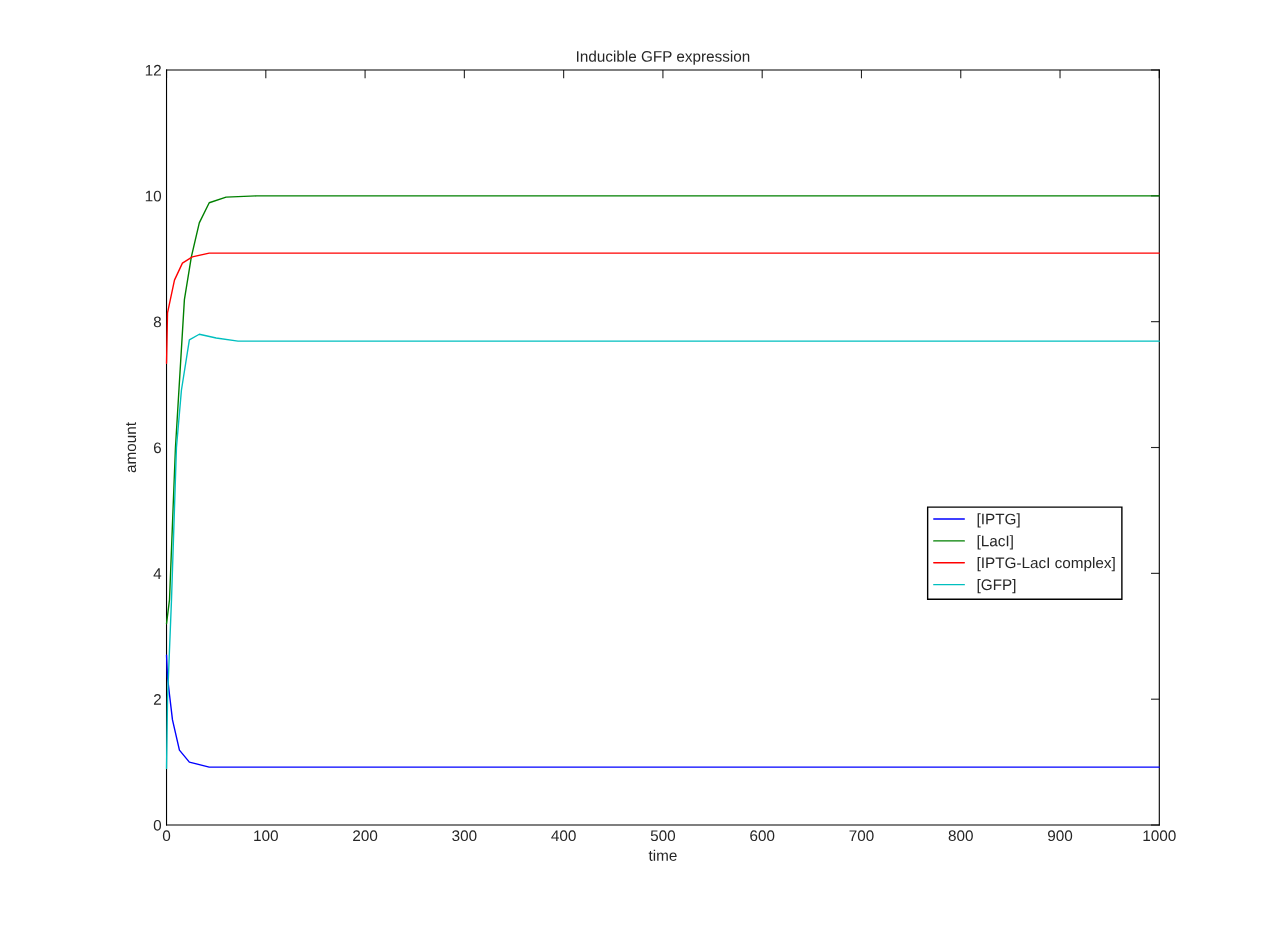 The image size is (1281, 927). Describe the element at coordinates (365, 836) in the screenshot. I see `x-tick-label: 200` at that location.